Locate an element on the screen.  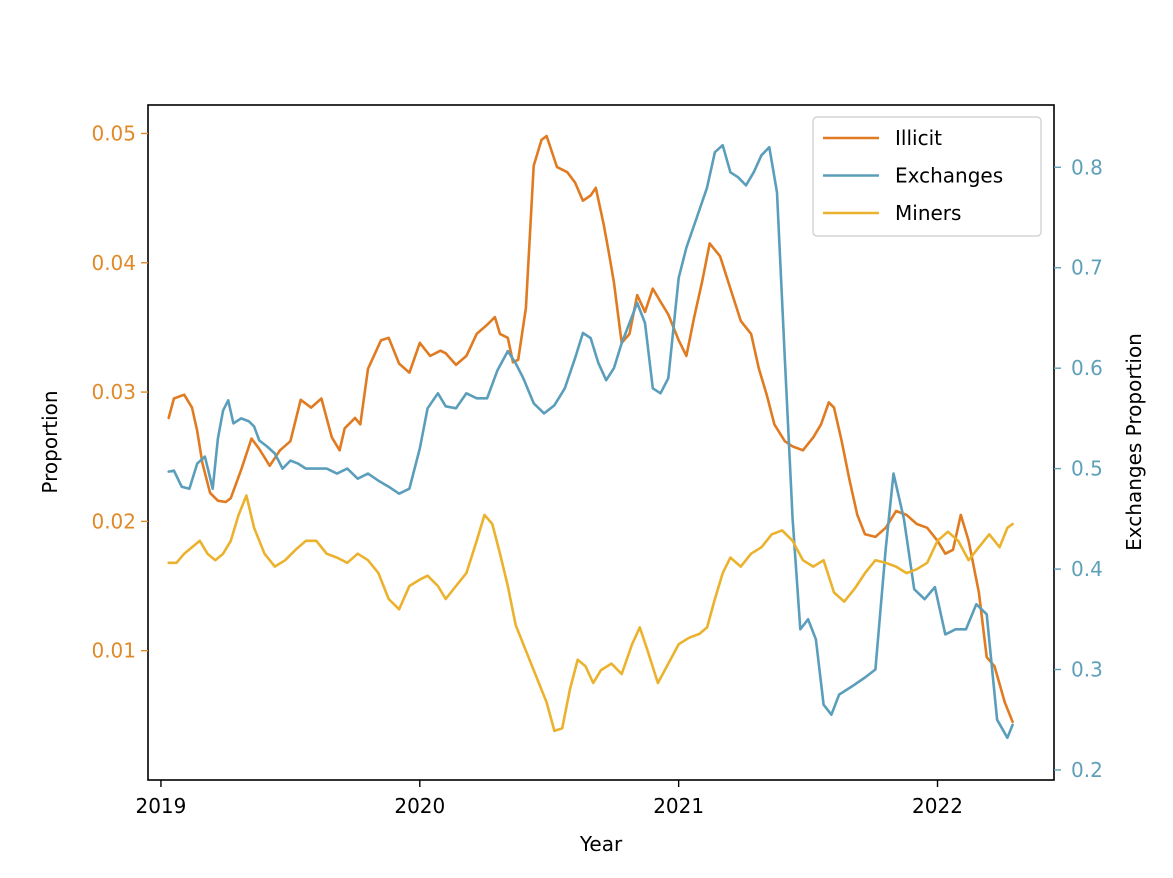
right-y-tick-label: 0.7 is located at coordinates (1087, 268).